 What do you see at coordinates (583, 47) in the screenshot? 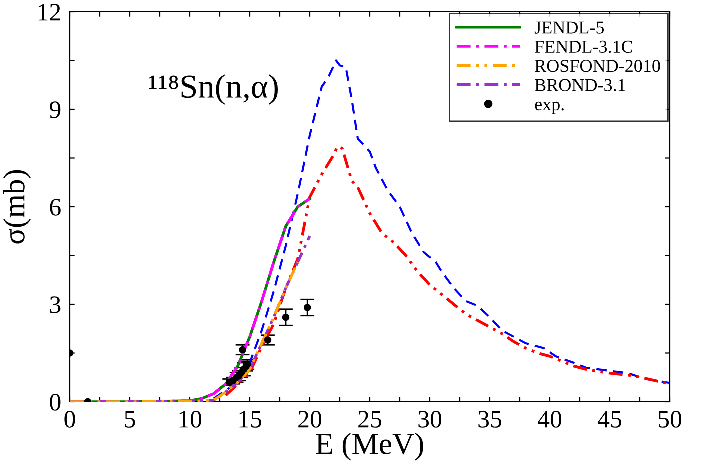
I see `legend-label: FENDL-3.1C` at bounding box center [583, 47].